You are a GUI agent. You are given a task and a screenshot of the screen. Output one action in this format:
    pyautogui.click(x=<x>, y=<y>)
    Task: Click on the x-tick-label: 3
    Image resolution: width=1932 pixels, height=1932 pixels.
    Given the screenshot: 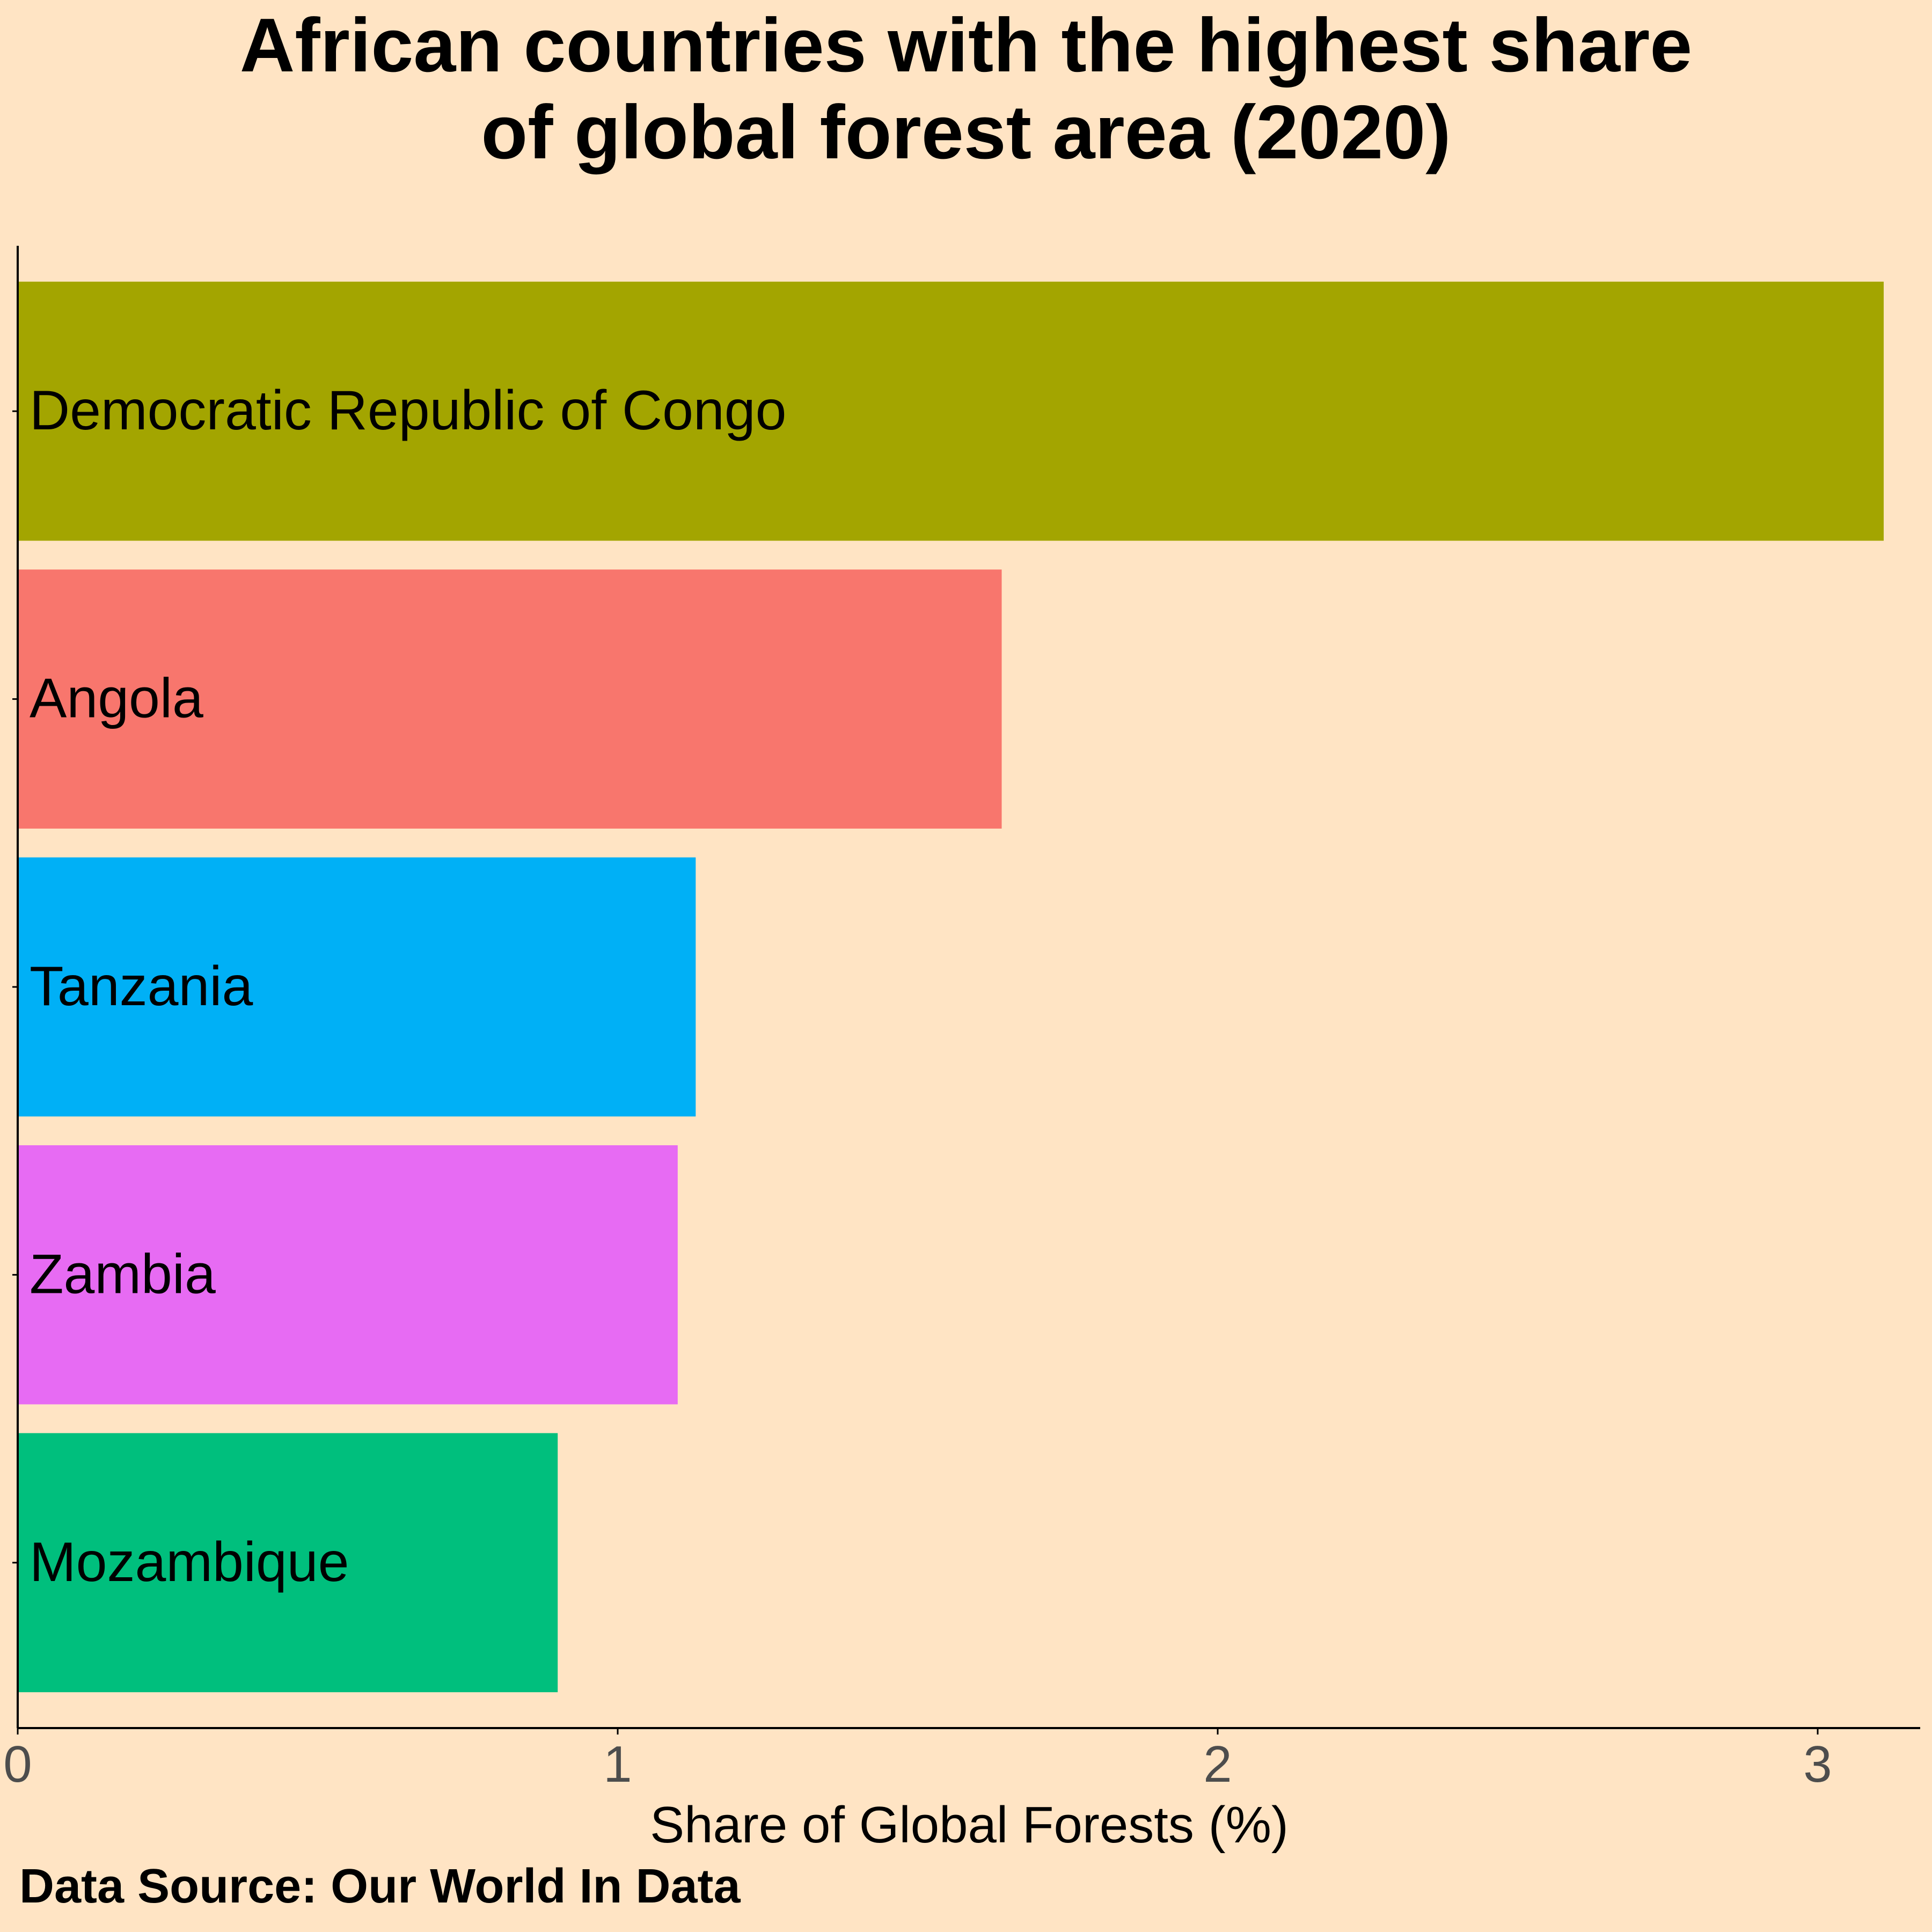 What is the action you would take?
    pyautogui.click(x=1817, y=1764)
    